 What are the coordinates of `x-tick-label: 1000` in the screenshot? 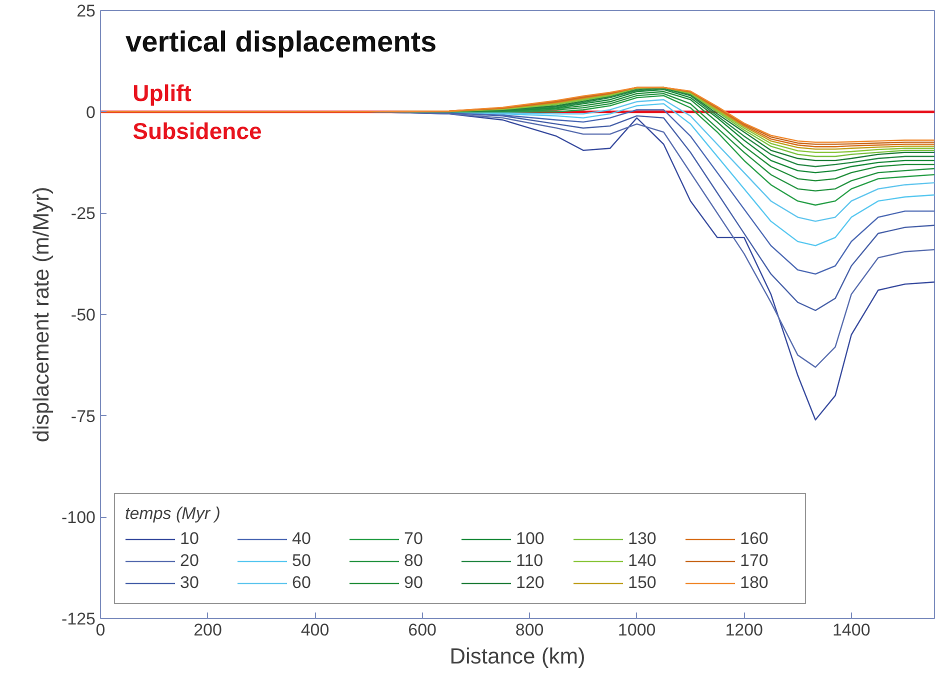 It's located at (637, 630).